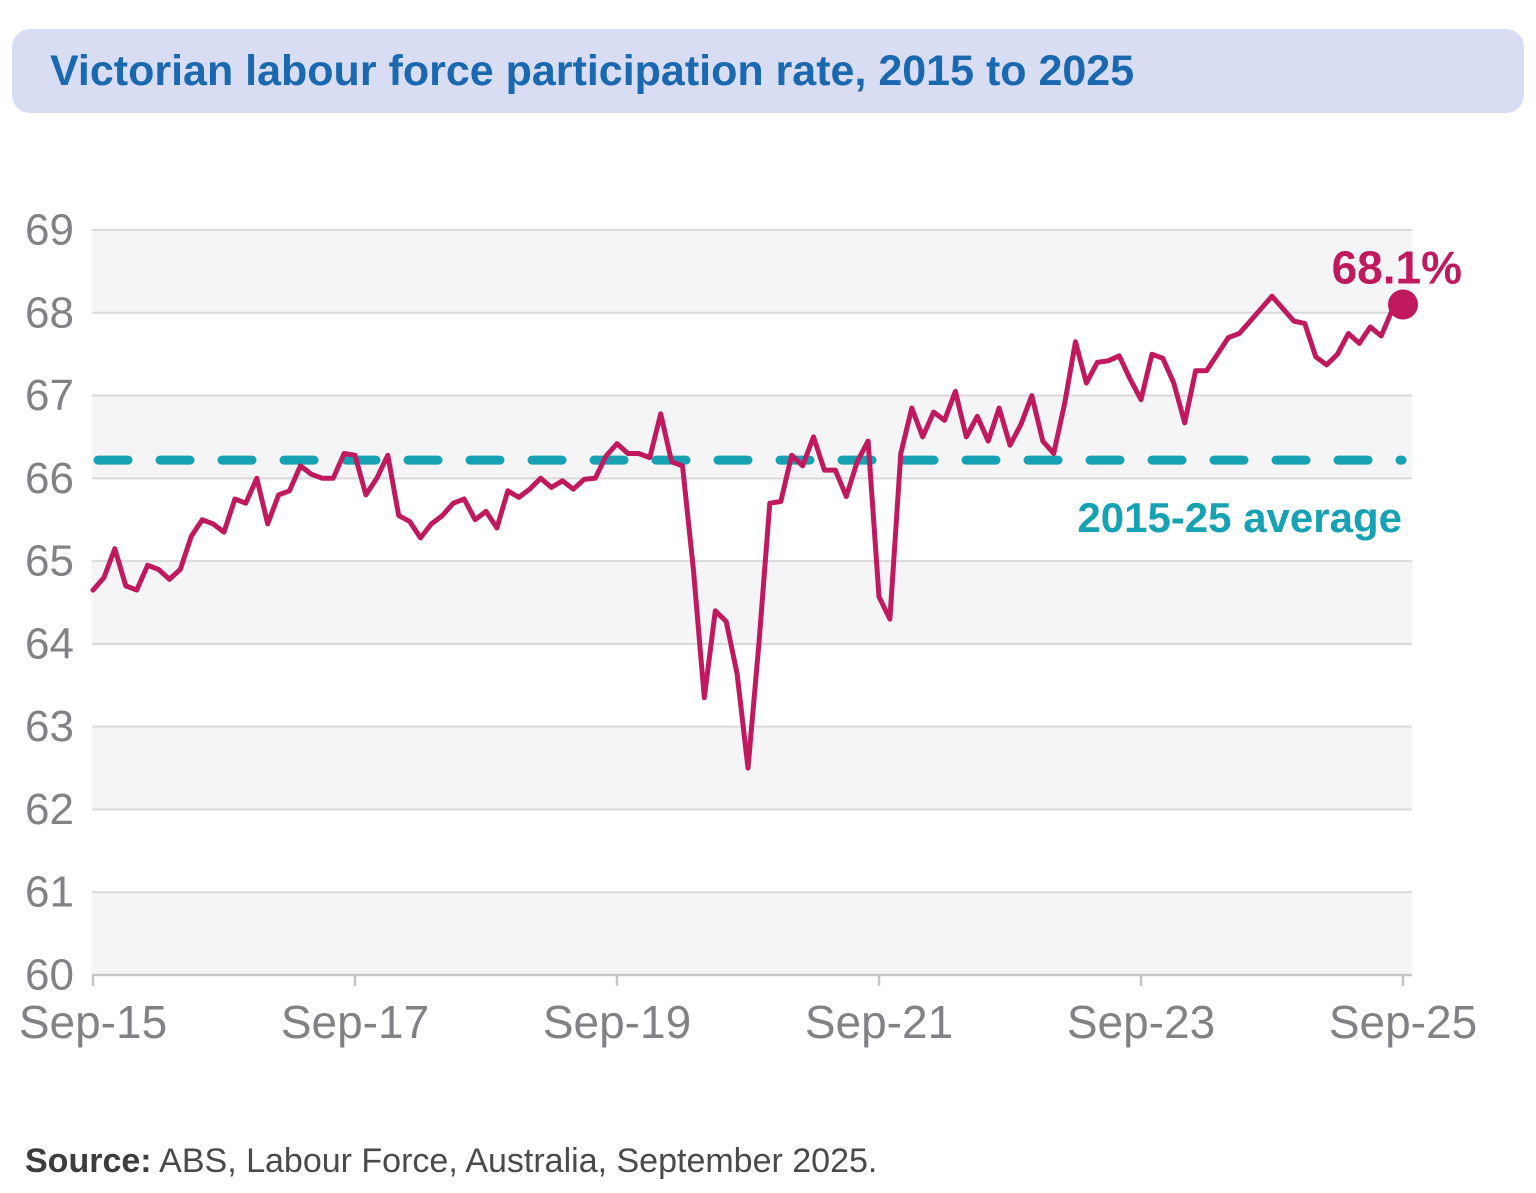 The height and width of the screenshot is (1193, 1536). I want to click on x-axis-label: Sep-25, so click(1403, 1022).